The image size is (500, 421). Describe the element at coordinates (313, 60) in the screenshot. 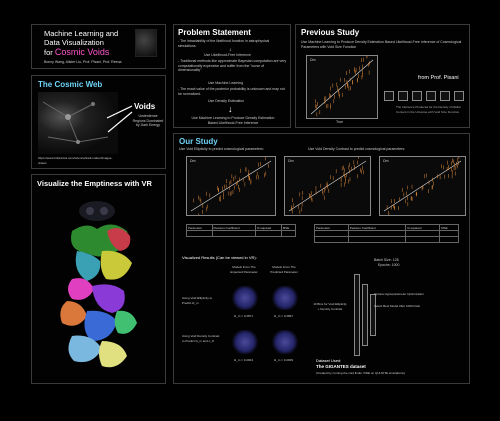

I see `previous-plot-label: Ωm` at that location.